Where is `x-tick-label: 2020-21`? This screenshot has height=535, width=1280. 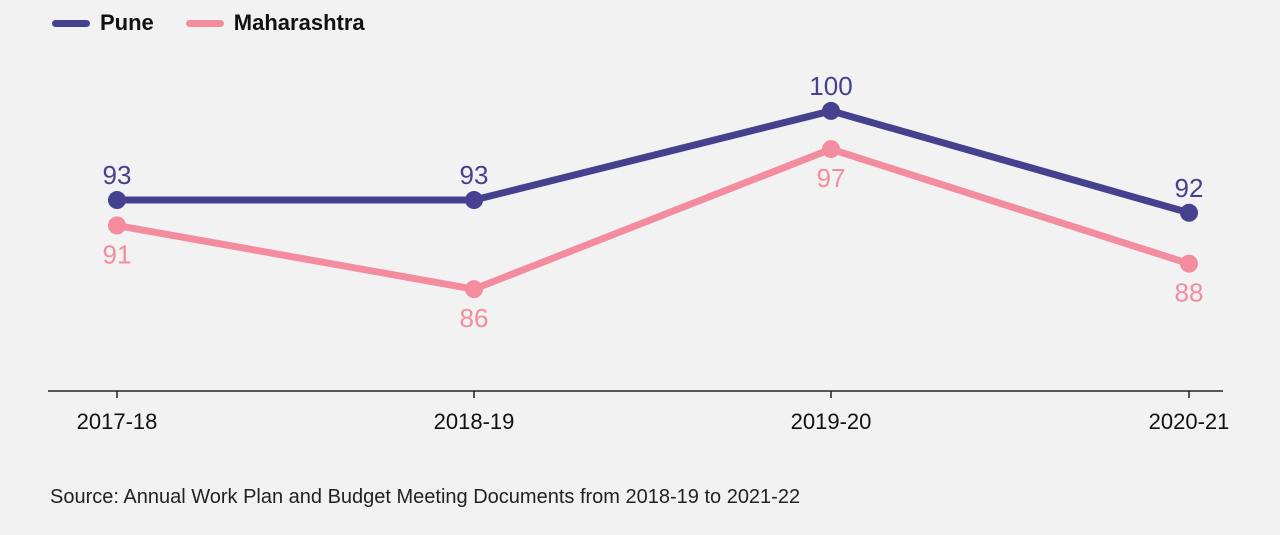 x-tick-label: 2020-21 is located at coordinates (1189, 421).